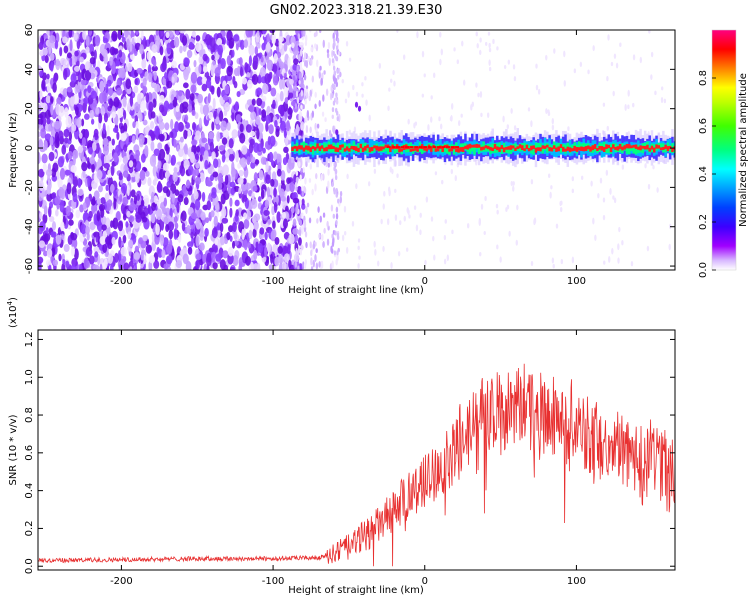 The width and height of the screenshot is (750, 600). I want to click on snr-y-tick-label: 0.6, so click(29, 453).